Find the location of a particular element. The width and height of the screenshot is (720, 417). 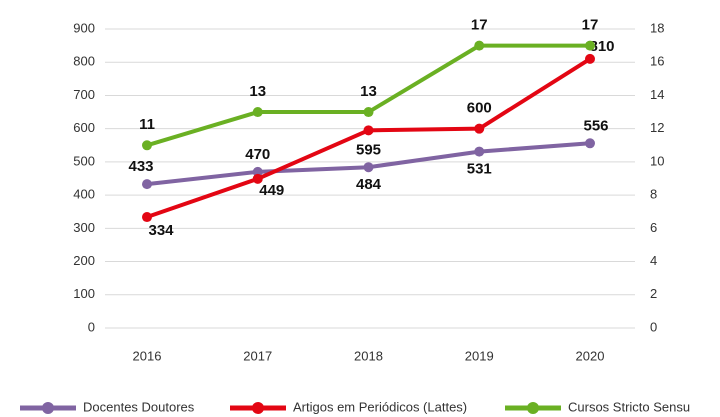

y2-tick-label: 8 is located at coordinates (653, 194).